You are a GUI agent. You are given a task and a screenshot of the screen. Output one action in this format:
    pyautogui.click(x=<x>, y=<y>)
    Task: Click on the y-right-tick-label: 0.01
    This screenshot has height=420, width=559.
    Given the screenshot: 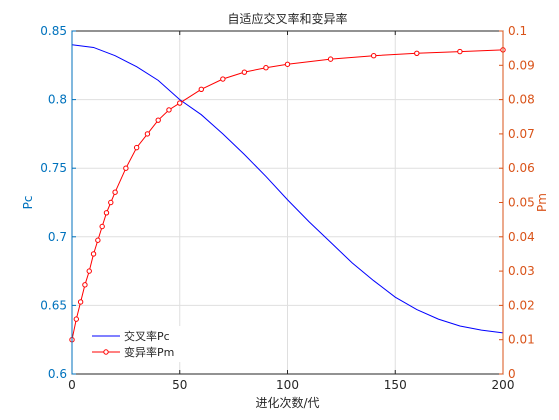 What is the action you would take?
    pyautogui.click(x=521, y=340)
    